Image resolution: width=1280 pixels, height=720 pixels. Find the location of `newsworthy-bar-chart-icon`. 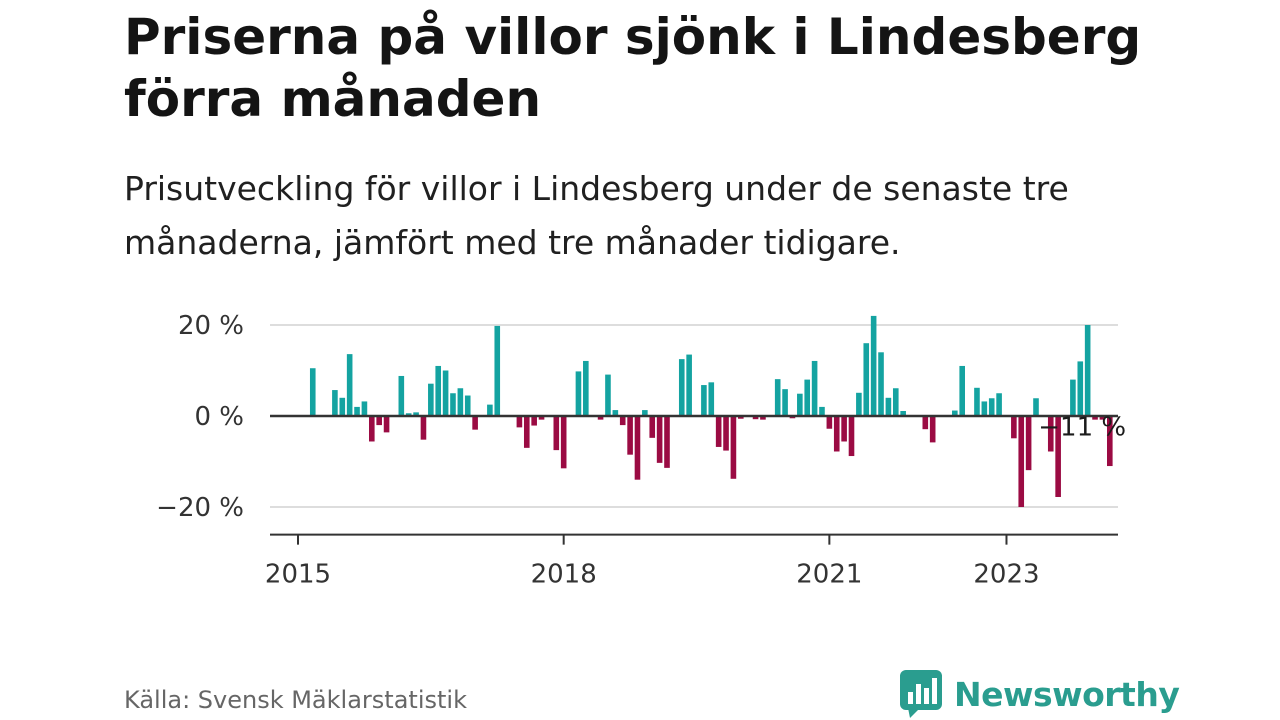

newsworthy-bar-chart-icon is located at coordinates (921, 694).